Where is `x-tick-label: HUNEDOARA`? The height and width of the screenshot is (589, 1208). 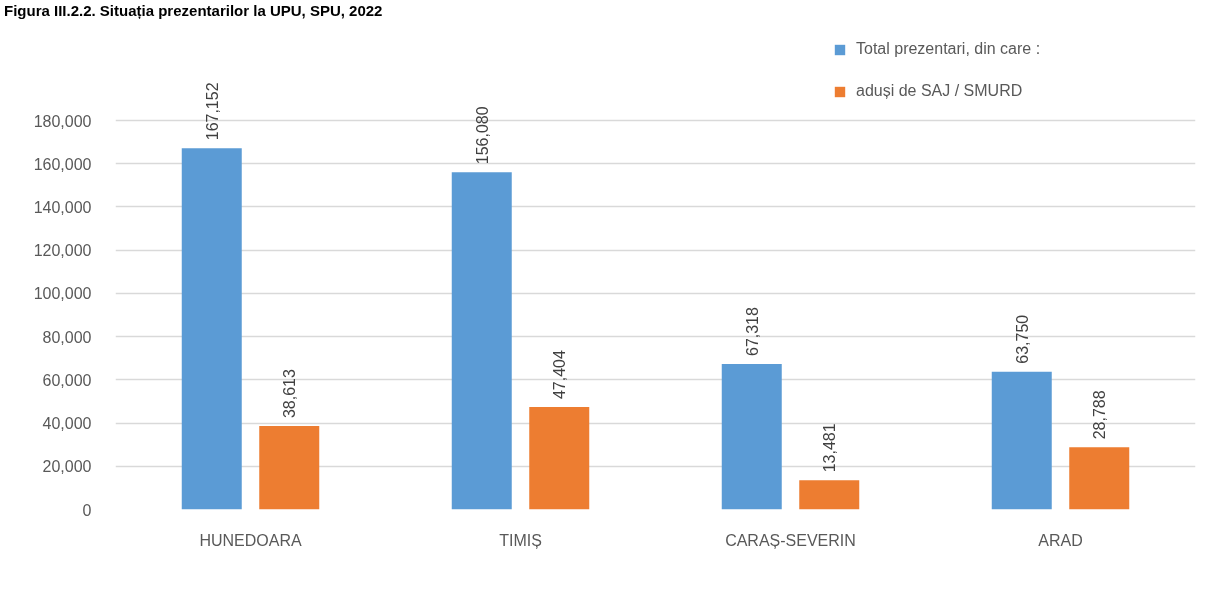
x-tick-label: HUNEDOARA is located at coordinates (250, 540).